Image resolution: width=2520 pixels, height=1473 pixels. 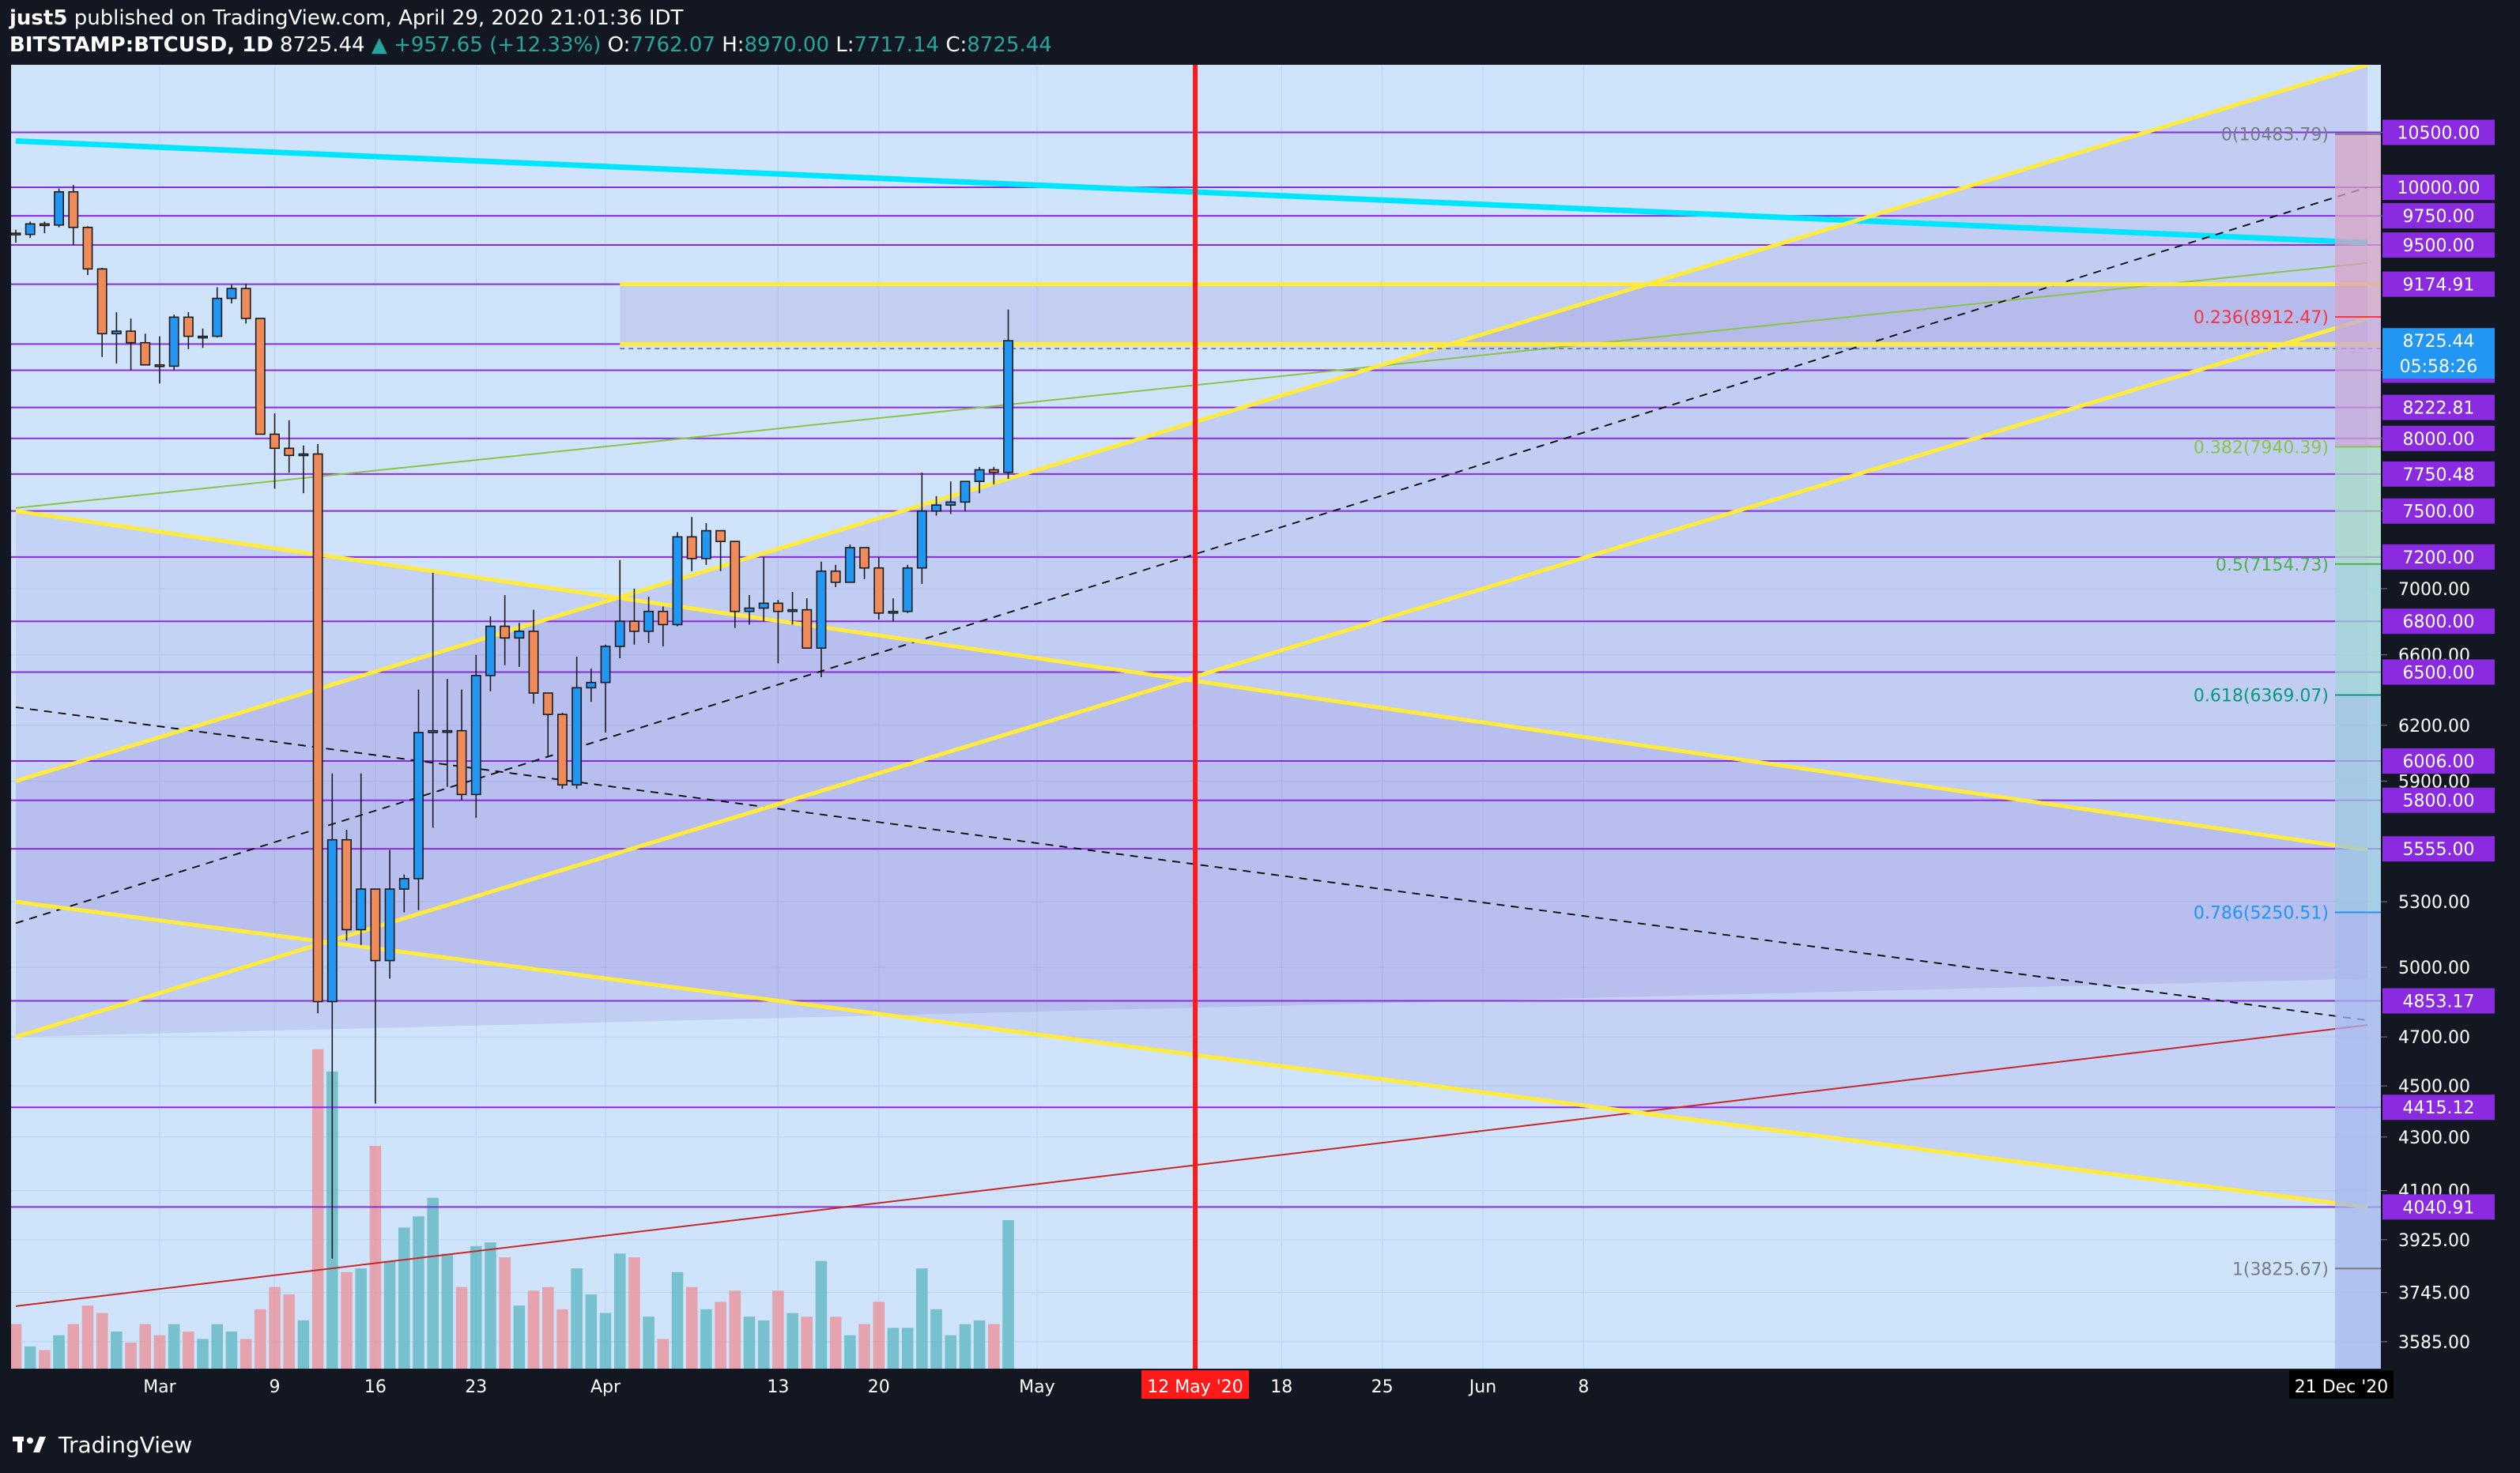 What do you see at coordinates (2280, 1269) in the screenshot?
I see `fib-label: 1(3825.67)` at bounding box center [2280, 1269].